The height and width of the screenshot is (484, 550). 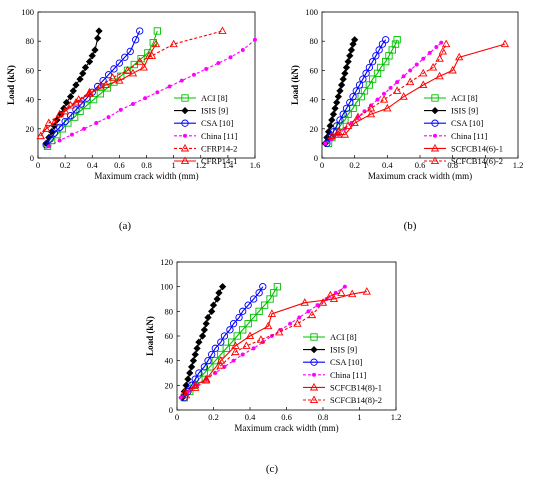 What do you see at coordinates (38, 165) in the screenshot?
I see `x-tick-label: 0` at bounding box center [38, 165].